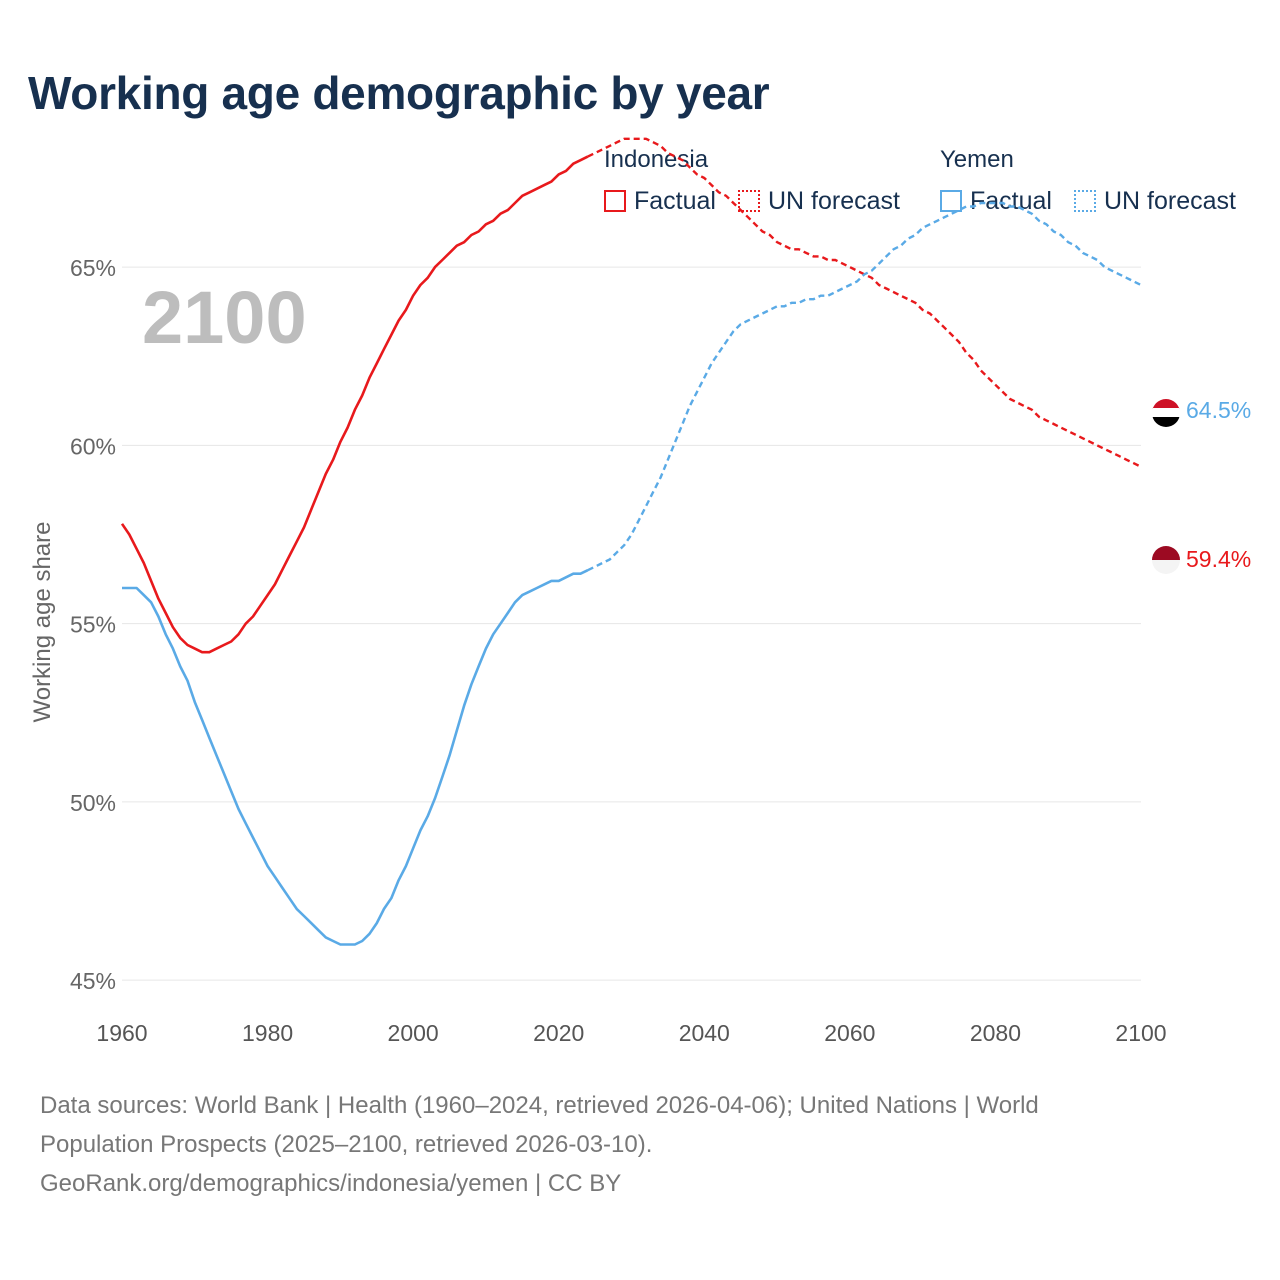 This screenshot has height=1280, width=1280. I want to click on end-value-label-indonesia: 59.4%, so click(1218, 559).